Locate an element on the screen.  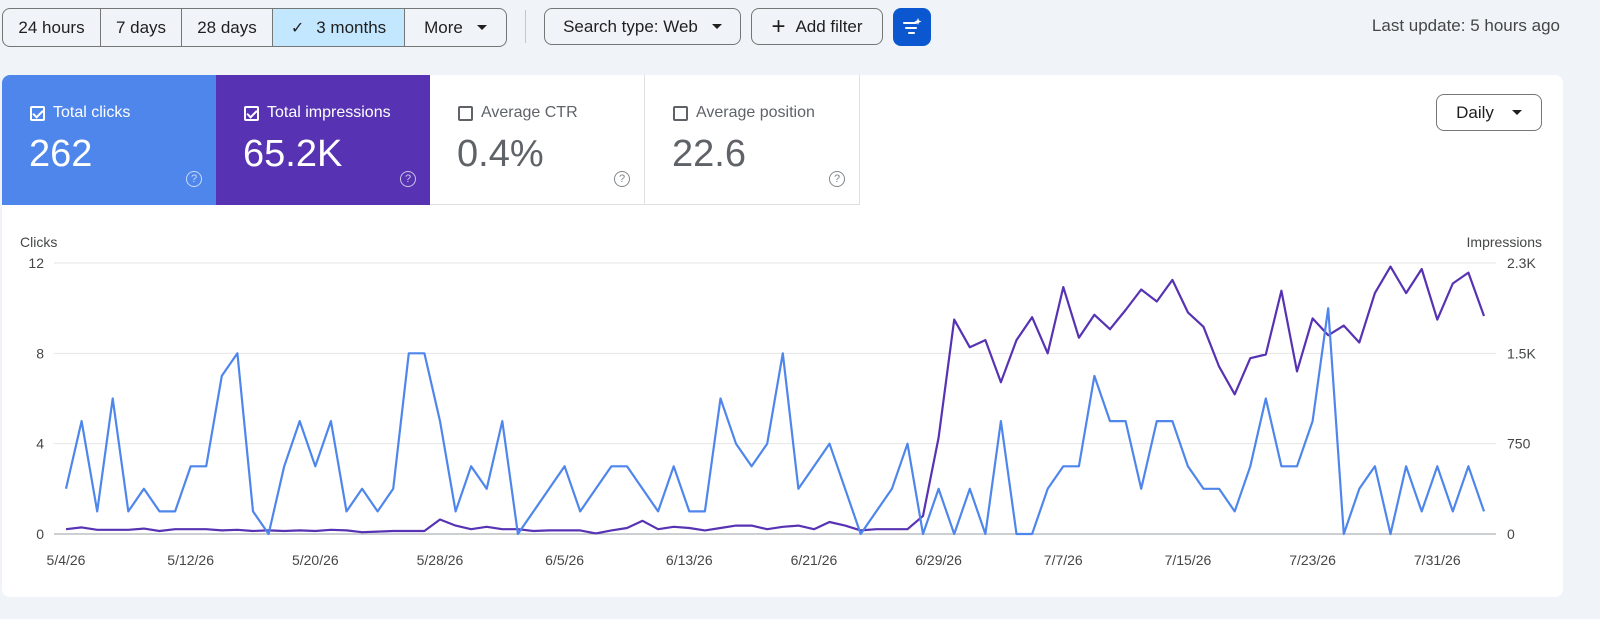
search-type-dropdown: Search type: Web is located at coordinates (642, 26).